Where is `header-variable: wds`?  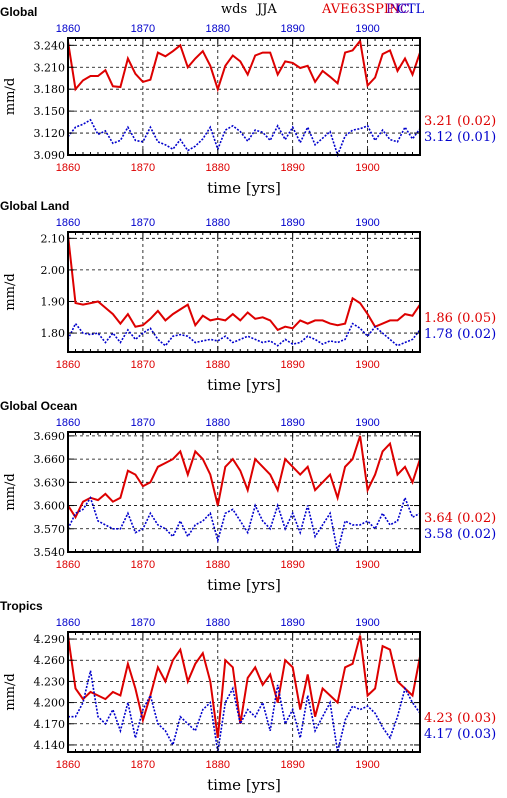
header-variable: wds is located at coordinates (234, 9).